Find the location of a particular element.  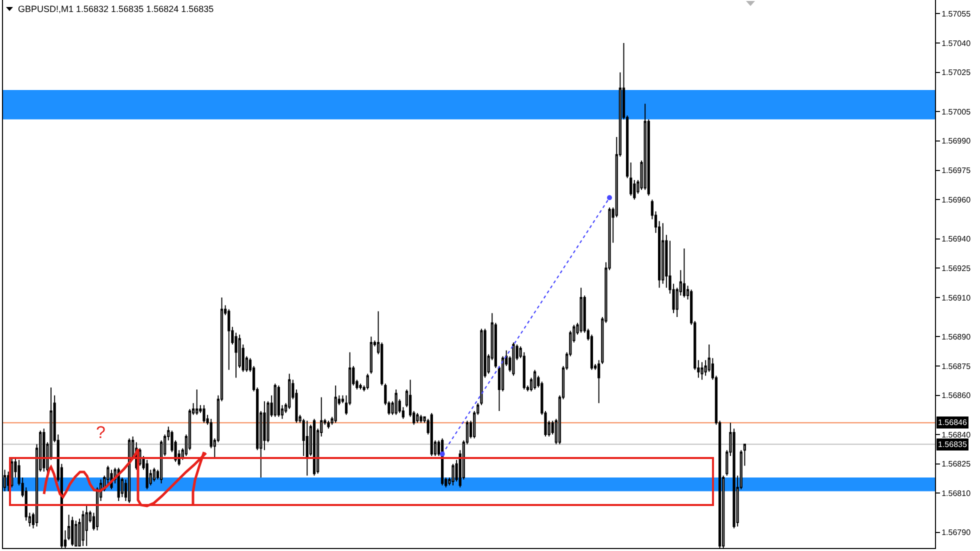

y-tick-label: 1.56860 is located at coordinates (957, 395).